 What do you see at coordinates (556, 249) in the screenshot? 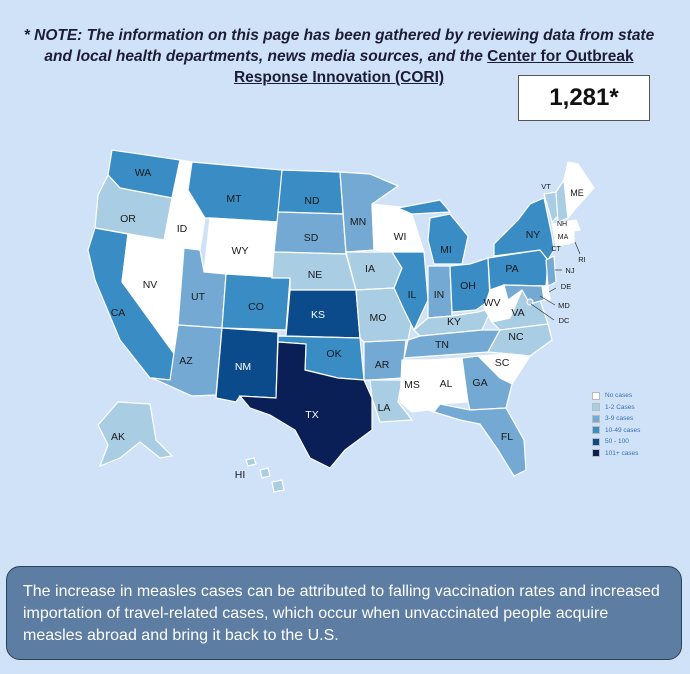
I see `label-CT: CT` at bounding box center [556, 249].